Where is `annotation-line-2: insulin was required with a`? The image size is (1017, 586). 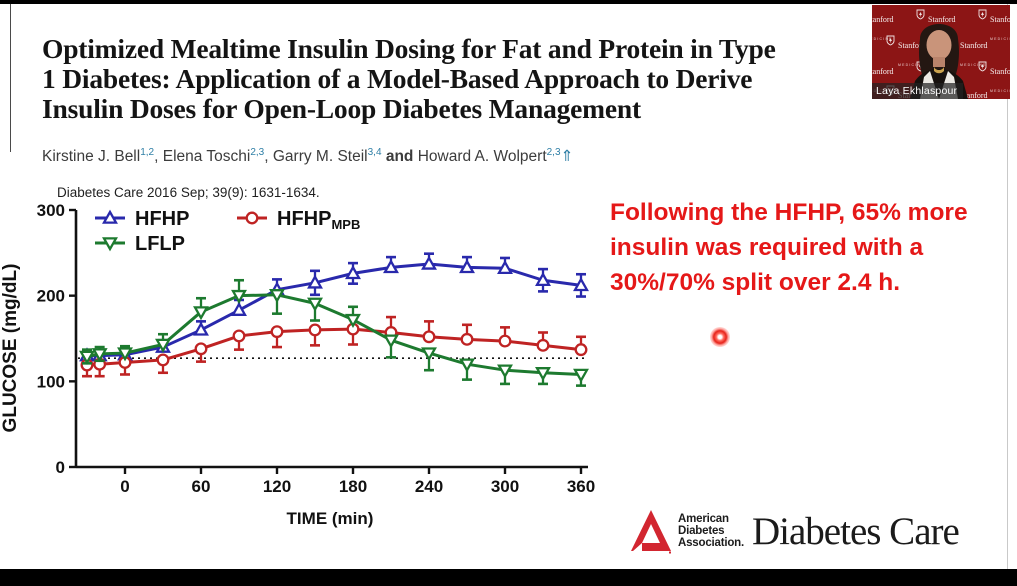 annotation-line-2: insulin was required with a is located at coordinates (767, 247).